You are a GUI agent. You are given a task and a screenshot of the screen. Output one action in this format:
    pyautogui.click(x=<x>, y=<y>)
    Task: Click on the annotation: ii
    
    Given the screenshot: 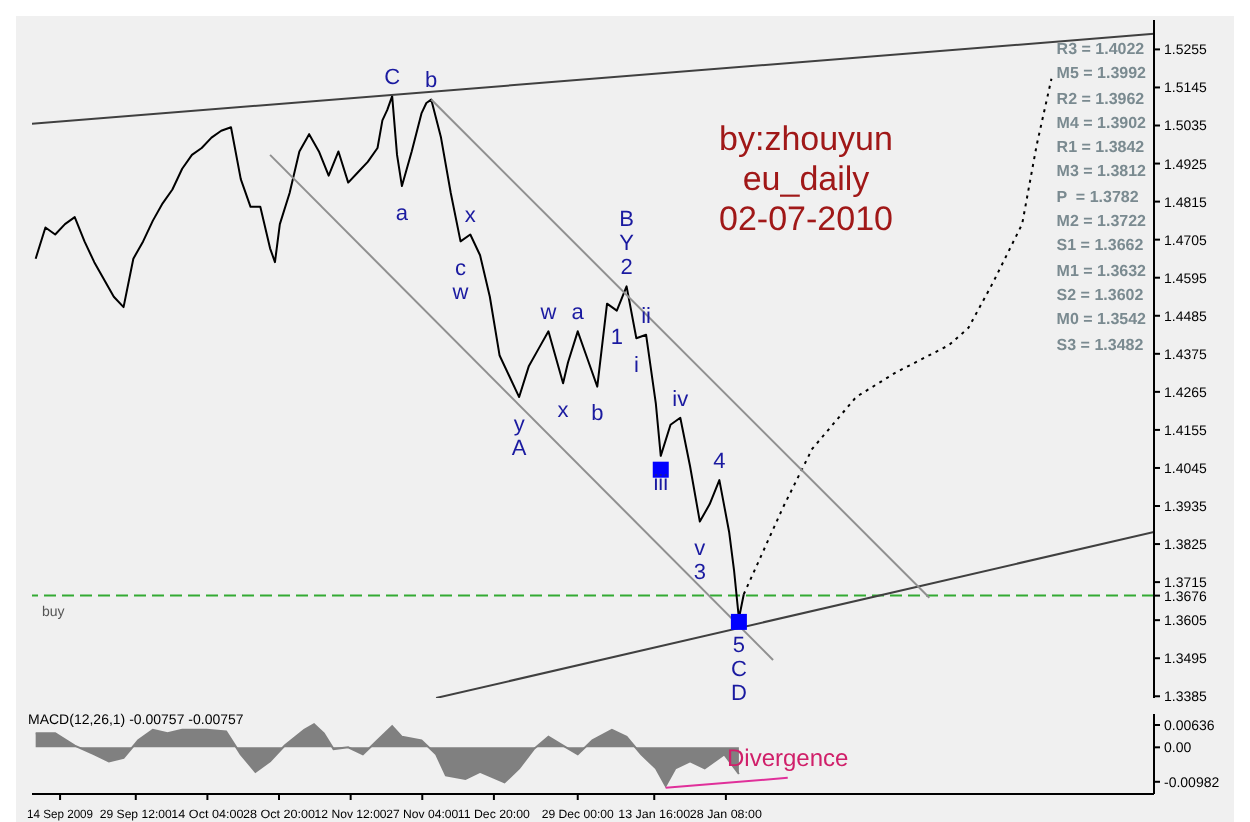 What is the action you would take?
    pyautogui.click(x=646, y=316)
    